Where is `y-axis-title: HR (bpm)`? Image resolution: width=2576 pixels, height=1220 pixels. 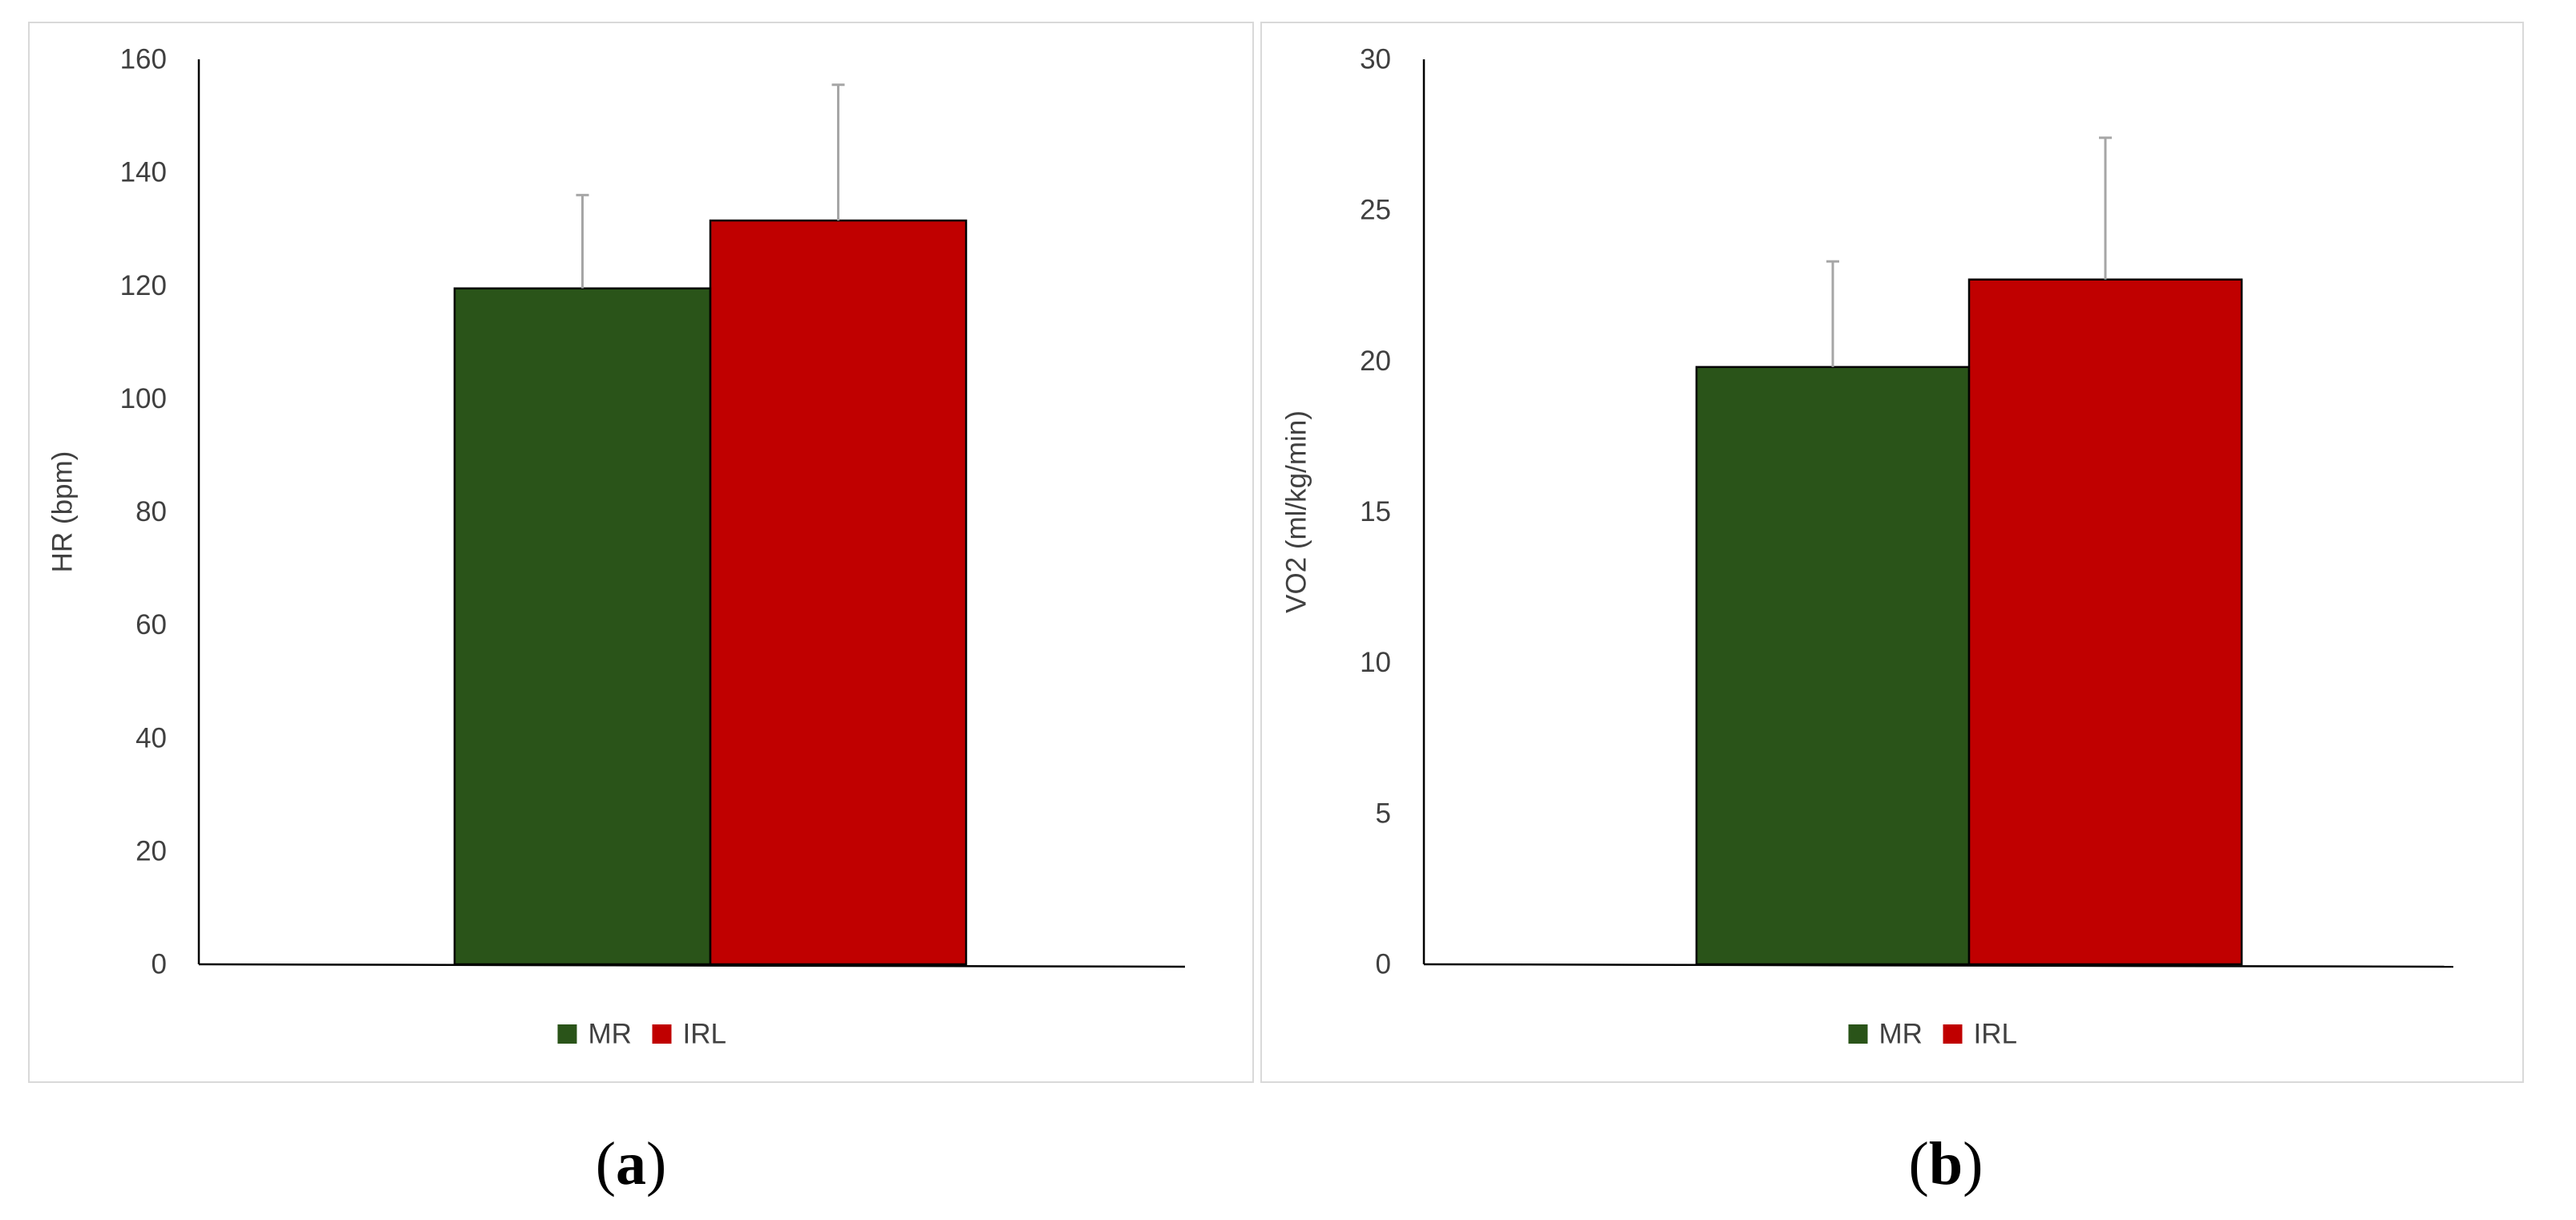 y-axis-title: HR (bpm) is located at coordinates (63, 512).